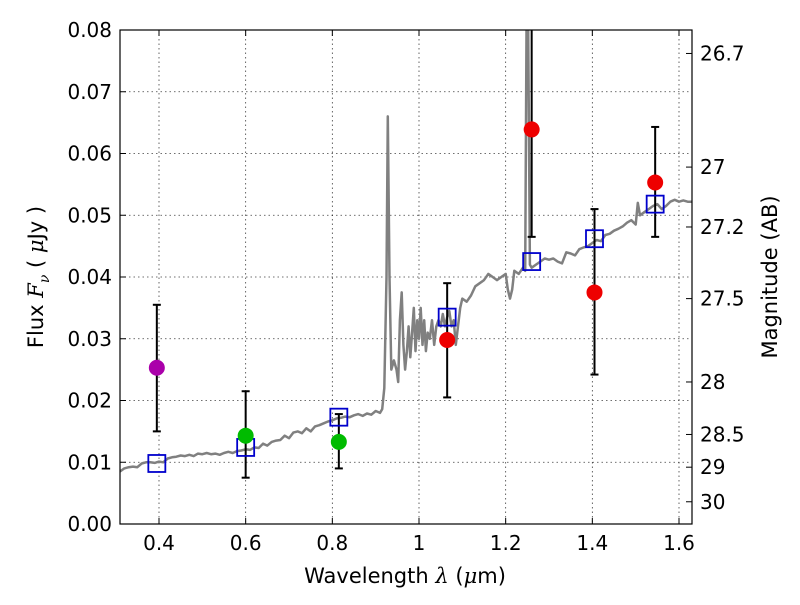  I want to click on y-tick-label: 0.08, so click(89, 30).